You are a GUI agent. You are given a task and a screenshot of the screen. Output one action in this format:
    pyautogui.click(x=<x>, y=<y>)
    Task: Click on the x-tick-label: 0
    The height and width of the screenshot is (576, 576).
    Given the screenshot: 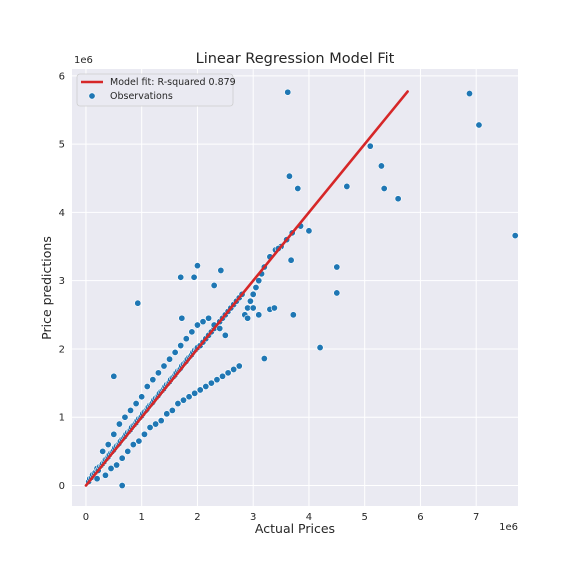 What is the action you would take?
    pyautogui.click(x=86, y=517)
    